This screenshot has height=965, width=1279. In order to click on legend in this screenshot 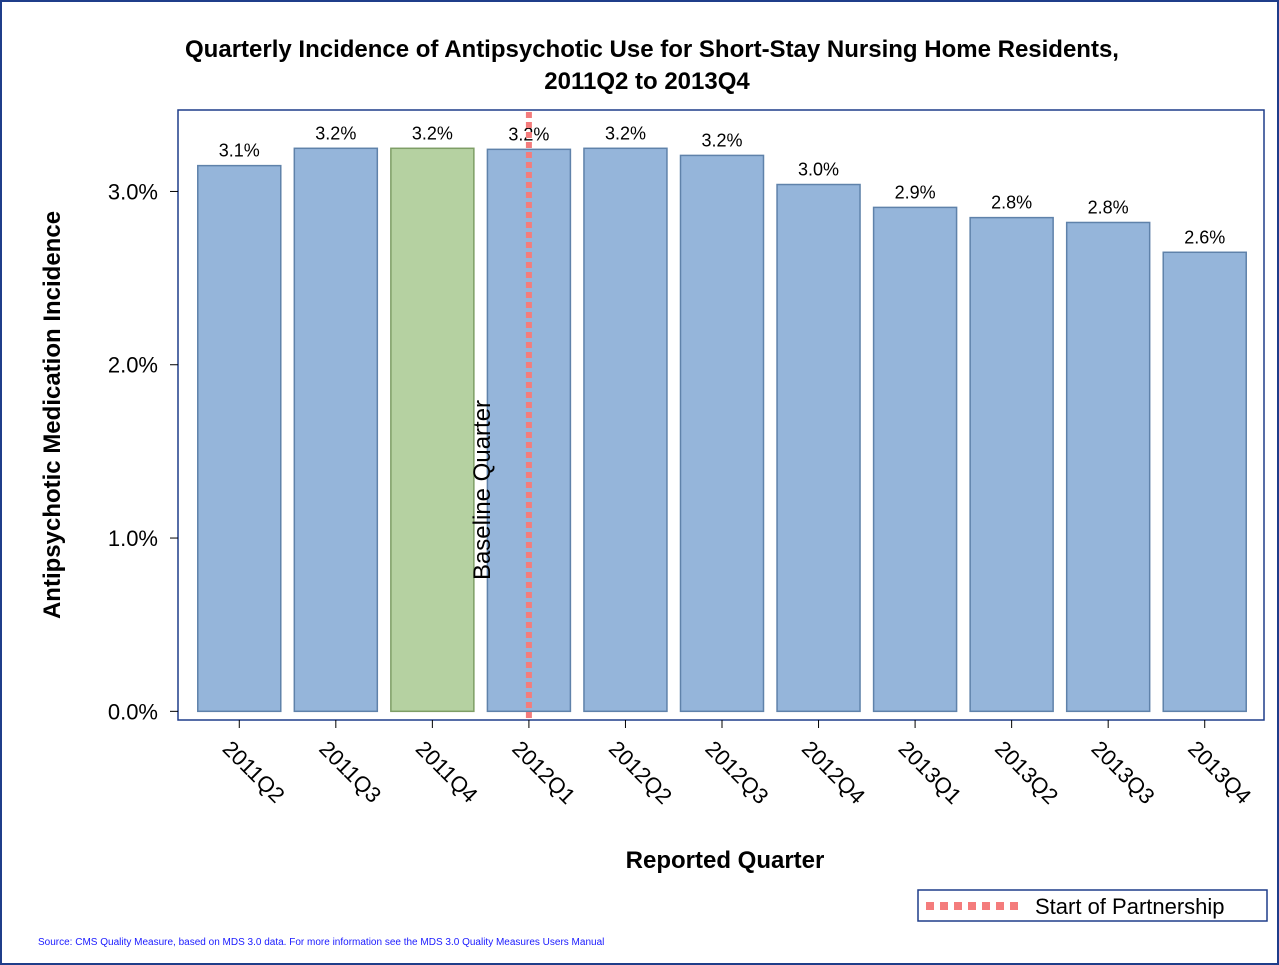, I will do `click(1092, 905)`.